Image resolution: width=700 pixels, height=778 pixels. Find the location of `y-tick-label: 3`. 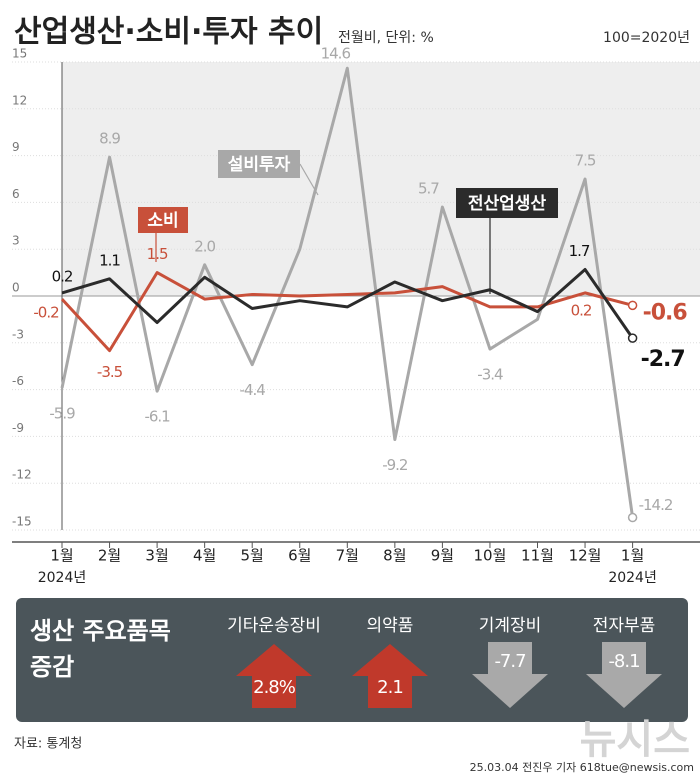

y-tick-label: 3 is located at coordinates (16, 241).